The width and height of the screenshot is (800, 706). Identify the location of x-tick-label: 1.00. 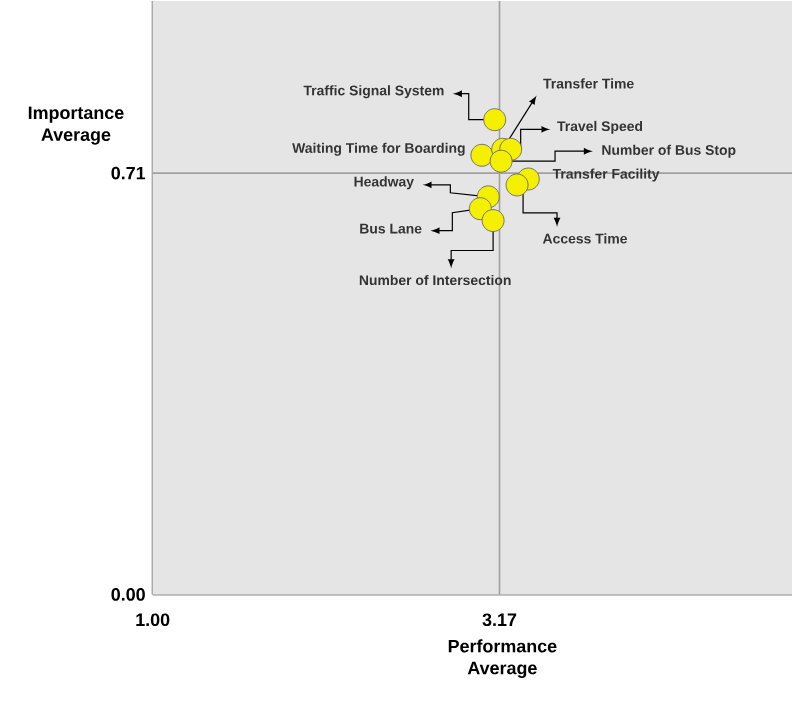
(153, 619).